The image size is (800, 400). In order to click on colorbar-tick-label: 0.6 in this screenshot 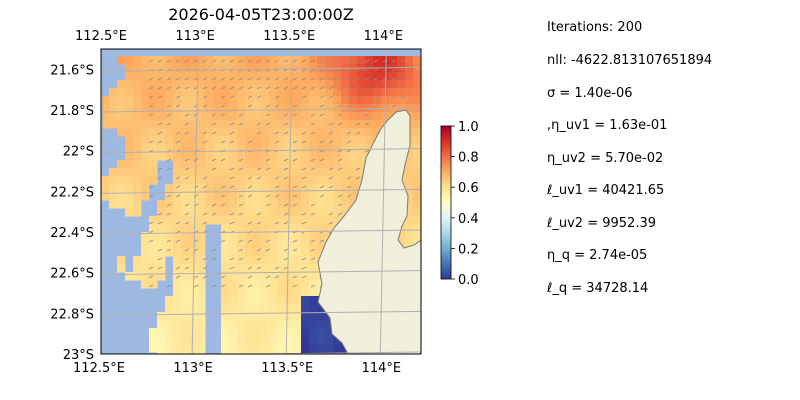, I will do `click(468, 188)`.